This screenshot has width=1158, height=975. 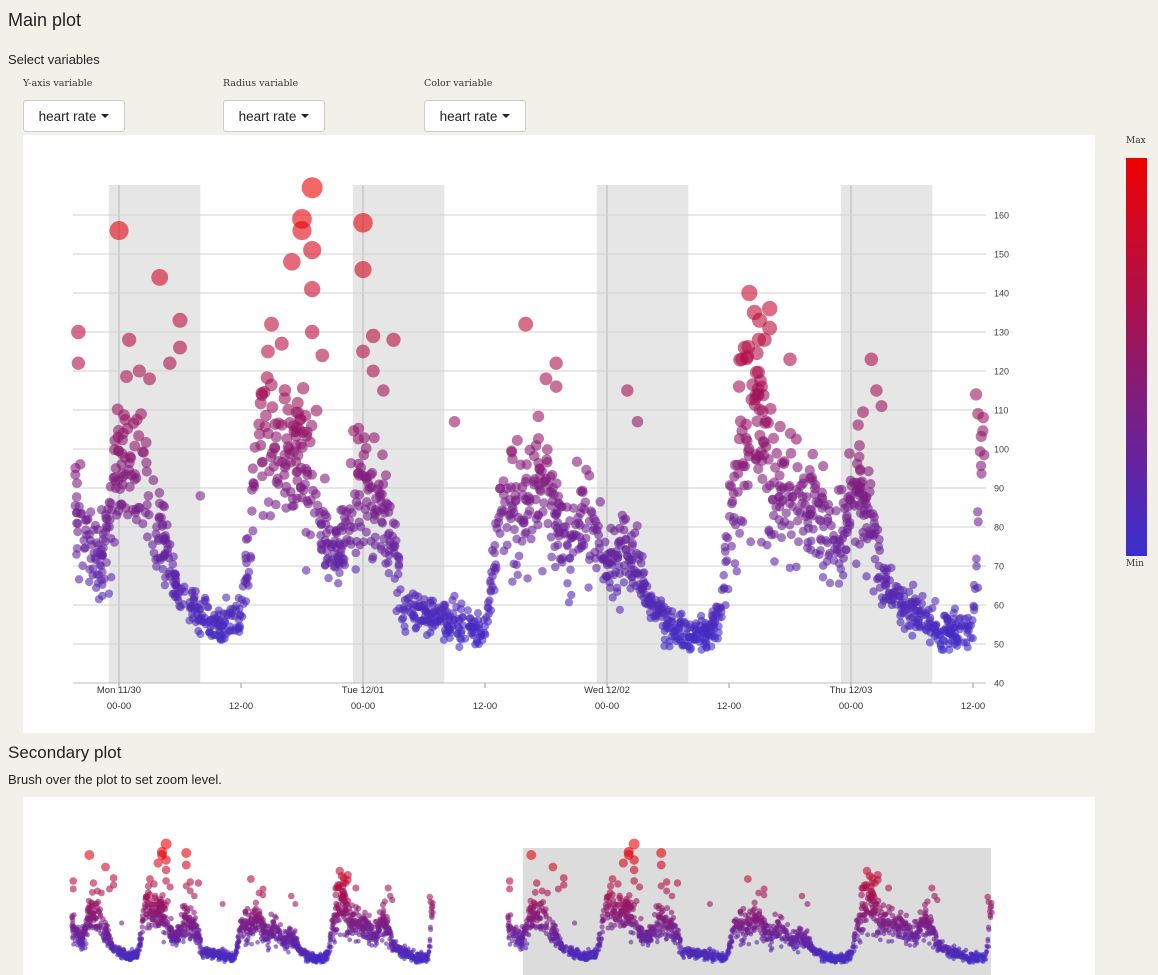 What do you see at coordinates (607, 690) in the screenshot?
I see `x-tick-day-label: Wed 12/02` at bounding box center [607, 690].